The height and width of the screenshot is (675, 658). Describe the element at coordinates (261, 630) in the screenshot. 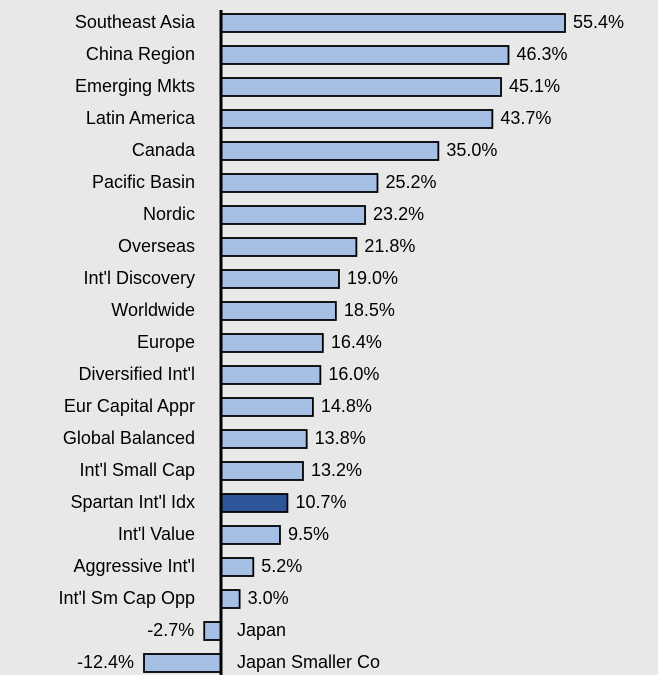

I see `category-label: Japan` at that location.